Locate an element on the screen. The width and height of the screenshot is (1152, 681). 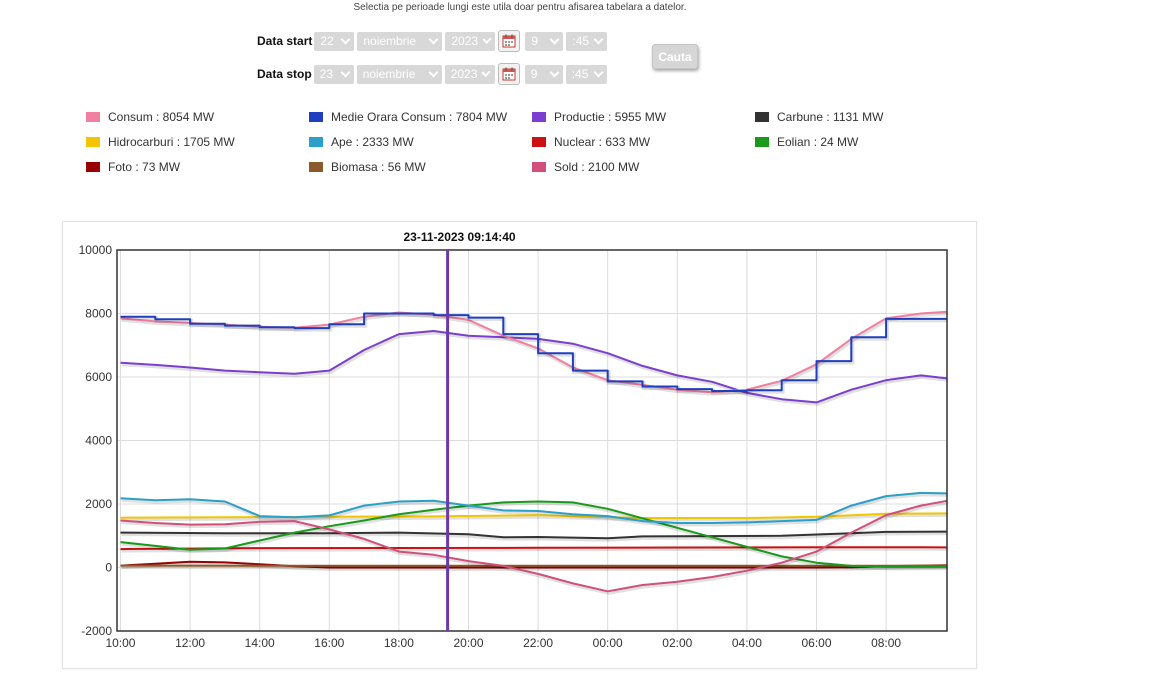
series-shadow-hidrocarburi is located at coordinates (535, 517).